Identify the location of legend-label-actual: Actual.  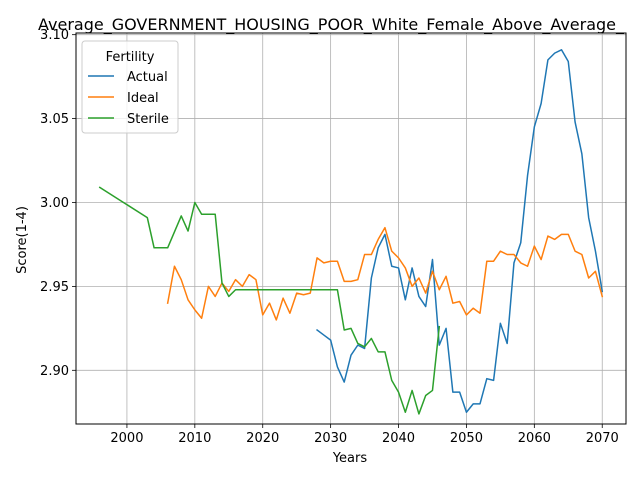
(147, 77).